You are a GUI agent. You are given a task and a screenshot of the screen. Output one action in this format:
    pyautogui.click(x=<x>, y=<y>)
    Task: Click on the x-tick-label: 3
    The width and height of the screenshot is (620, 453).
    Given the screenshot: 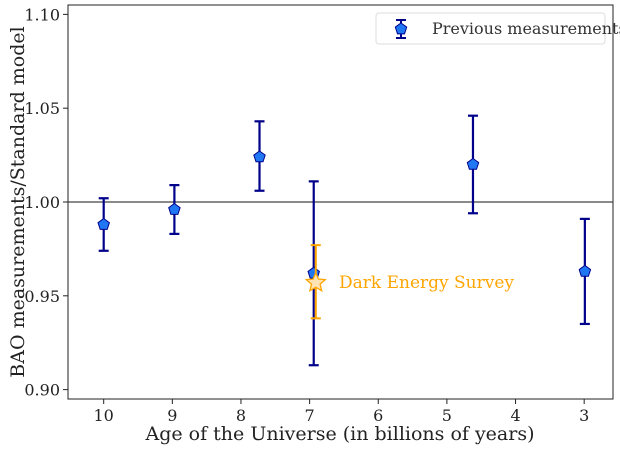 What is the action you would take?
    pyautogui.click(x=584, y=415)
    